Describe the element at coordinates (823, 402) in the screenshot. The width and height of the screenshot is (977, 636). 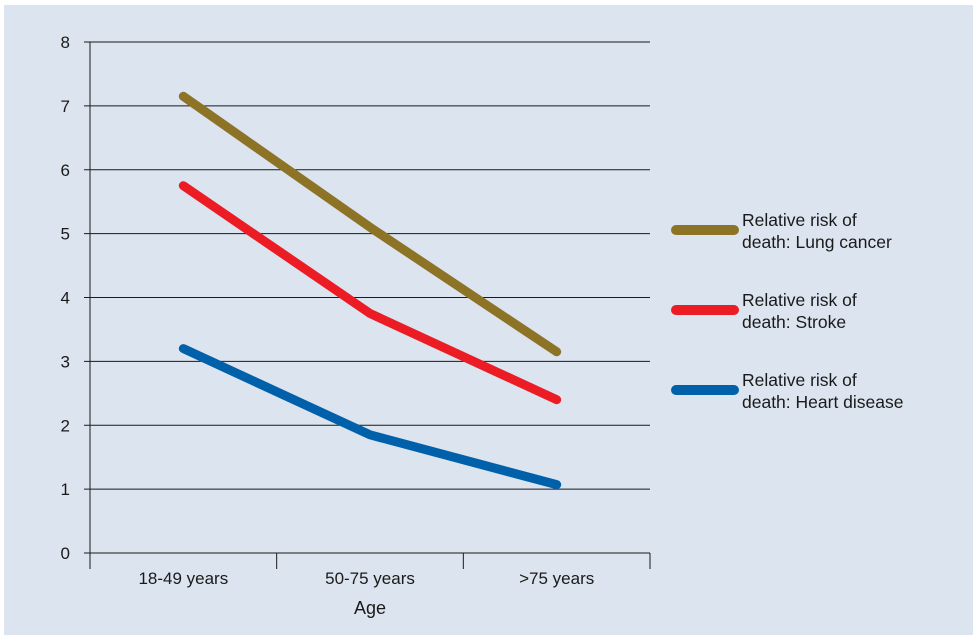
I see `legend-label: death: Heart disease` at that location.